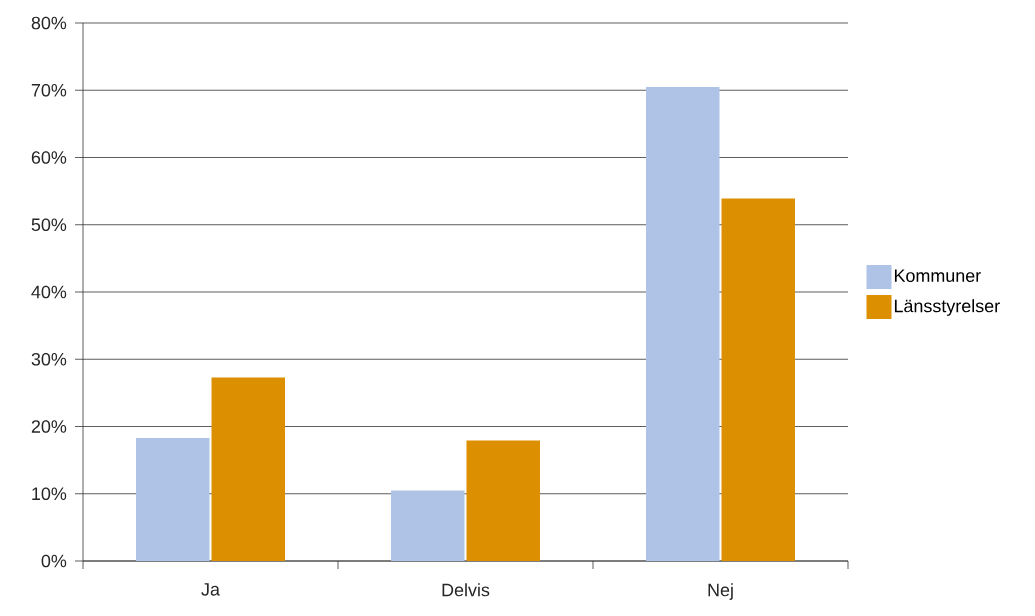 This screenshot has width=1035, height=616. What do you see at coordinates (49, 494) in the screenshot?
I see `y-tick-label: 10%` at bounding box center [49, 494].